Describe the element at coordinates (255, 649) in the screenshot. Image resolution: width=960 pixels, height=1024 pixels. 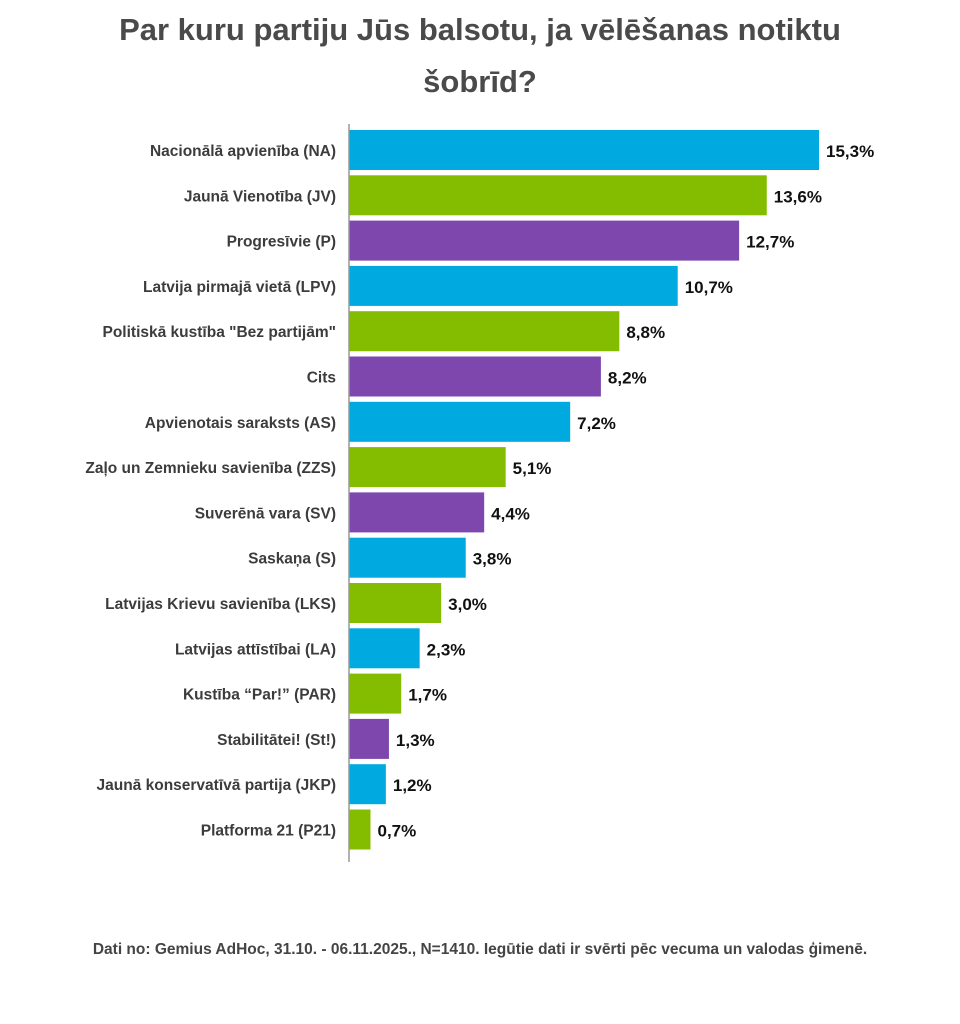
I see `category-label: Latvijas attīstībai (LA)` at that location.